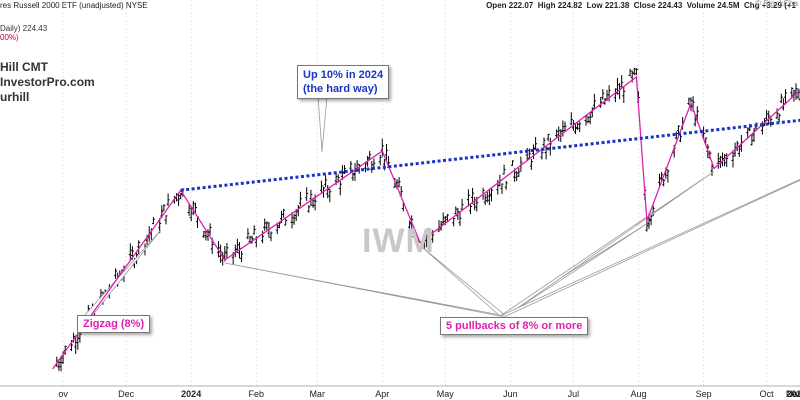 This screenshot has height=400, width=800. What do you see at coordinates (514, 326) in the screenshot?
I see `pullbacks-callout: 5 pullbacks of 8% or more` at bounding box center [514, 326].